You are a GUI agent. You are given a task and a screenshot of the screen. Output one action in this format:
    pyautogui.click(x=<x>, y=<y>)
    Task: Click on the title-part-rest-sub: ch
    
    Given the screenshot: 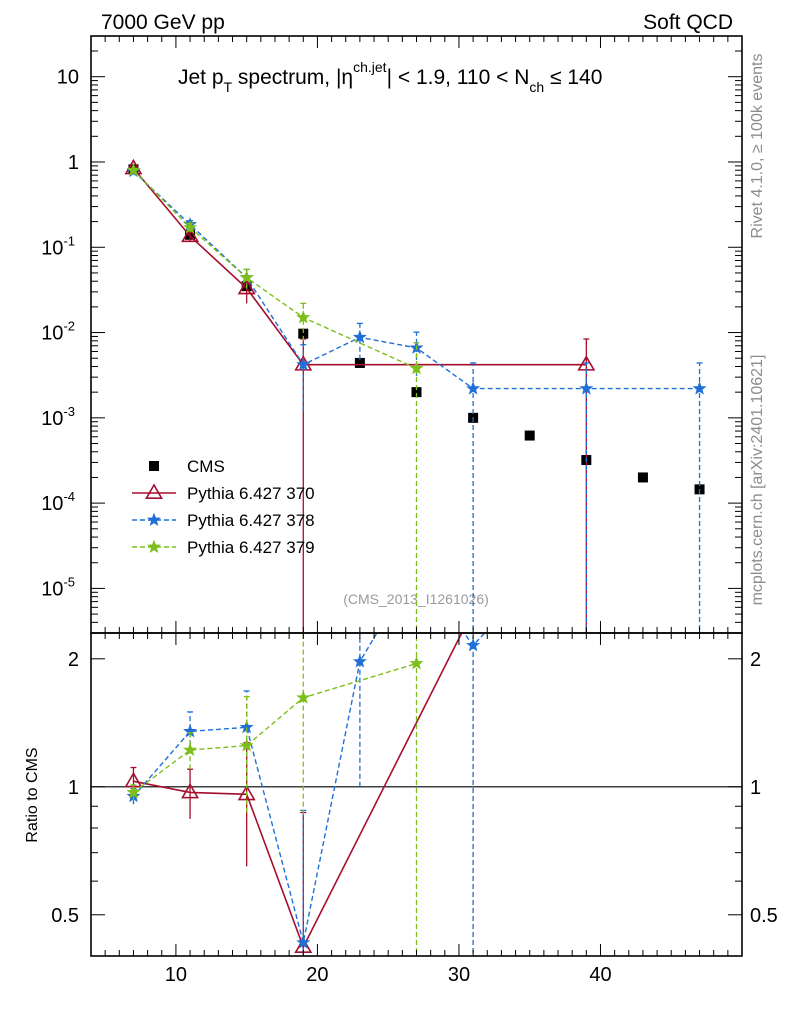 What is the action you would take?
    pyautogui.click(x=536, y=87)
    